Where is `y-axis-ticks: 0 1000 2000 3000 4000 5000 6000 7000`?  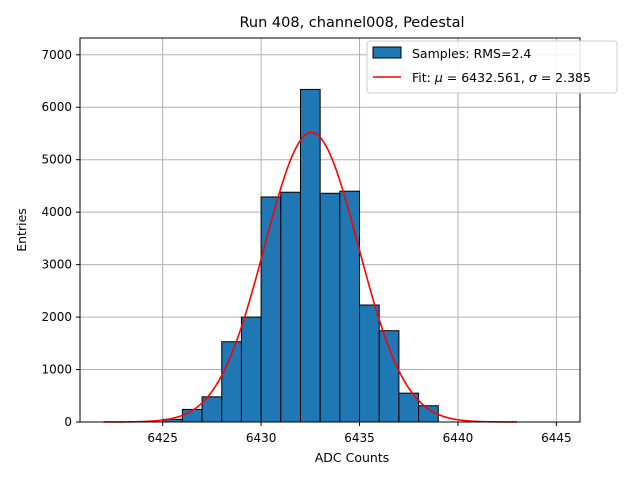 y-axis-ticks: 0 1000 2000 3000 4000 5000 6000 7000 is located at coordinates (60, 238).